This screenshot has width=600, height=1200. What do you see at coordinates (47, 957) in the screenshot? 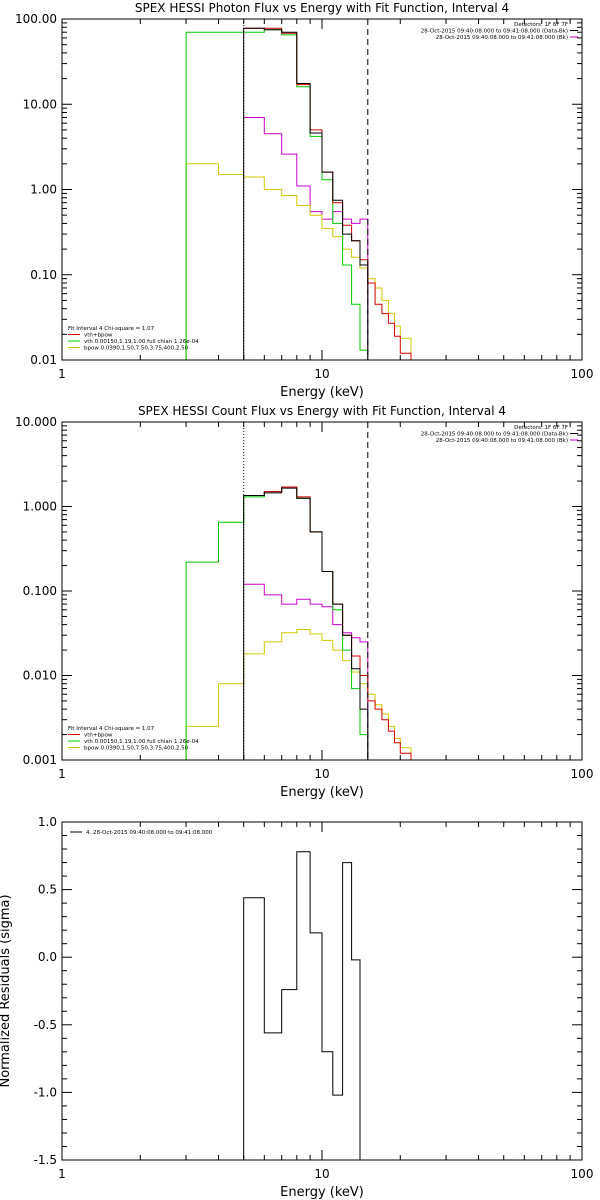
I see `y-tick-label: 0.0` at bounding box center [47, 957].